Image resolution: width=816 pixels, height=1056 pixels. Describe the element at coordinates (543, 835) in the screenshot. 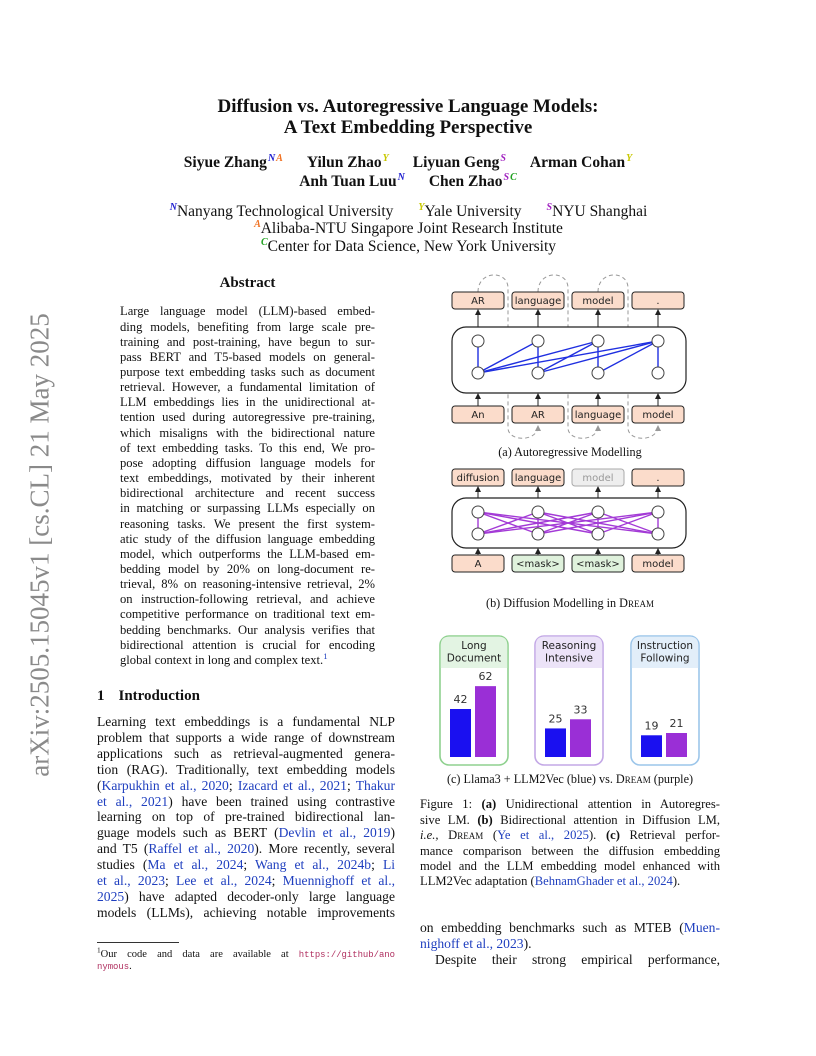

I see `citation: Ye et al., 2025` at that location.